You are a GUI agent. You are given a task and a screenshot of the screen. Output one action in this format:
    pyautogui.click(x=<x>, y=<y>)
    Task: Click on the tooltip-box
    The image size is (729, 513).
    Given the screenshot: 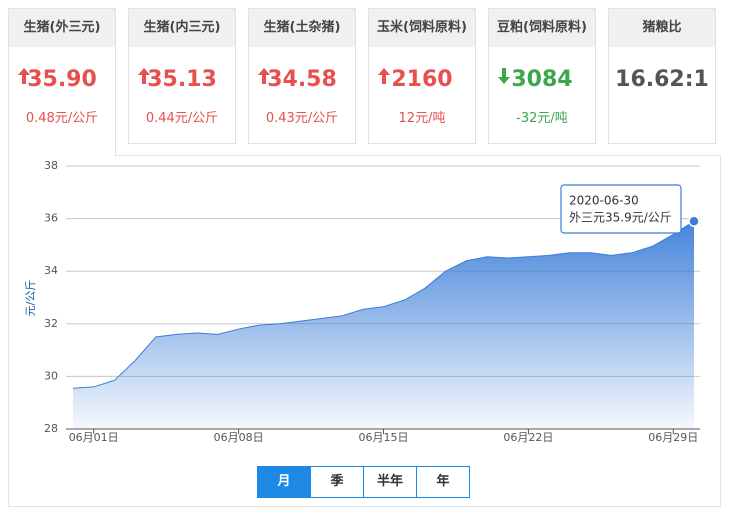 What is the action you would take?
    pyautogui.click(x=621, y=209)
    